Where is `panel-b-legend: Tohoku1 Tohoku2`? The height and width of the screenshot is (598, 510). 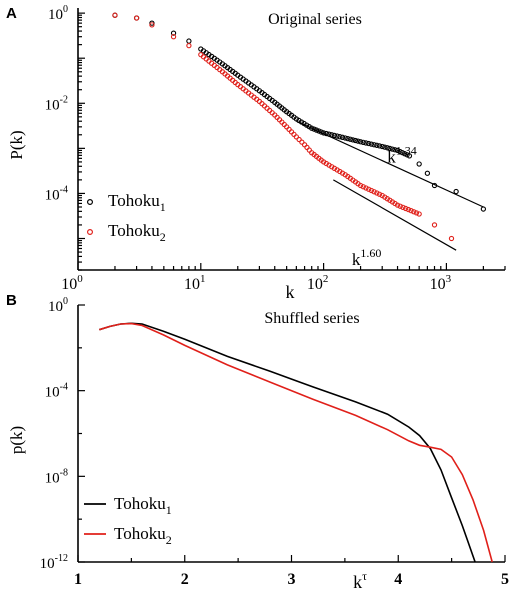
panel-b-legend: Tohoku1 Tohoku2 is located at coordinates (128, 520).